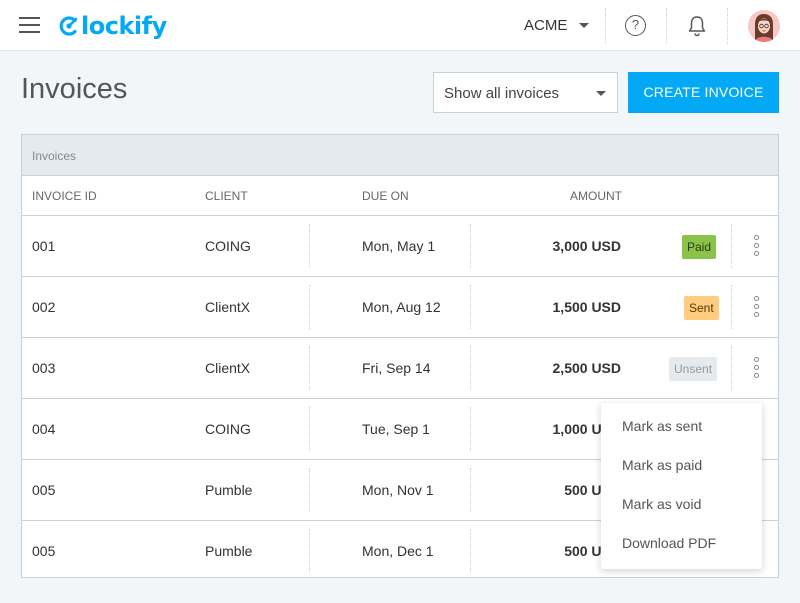 The image size is (800, 603). What do you see at coordinates (396, 368) in the screenshot?
I see `due-date: Fri, Sep 14` at bounding box center [396, 368].